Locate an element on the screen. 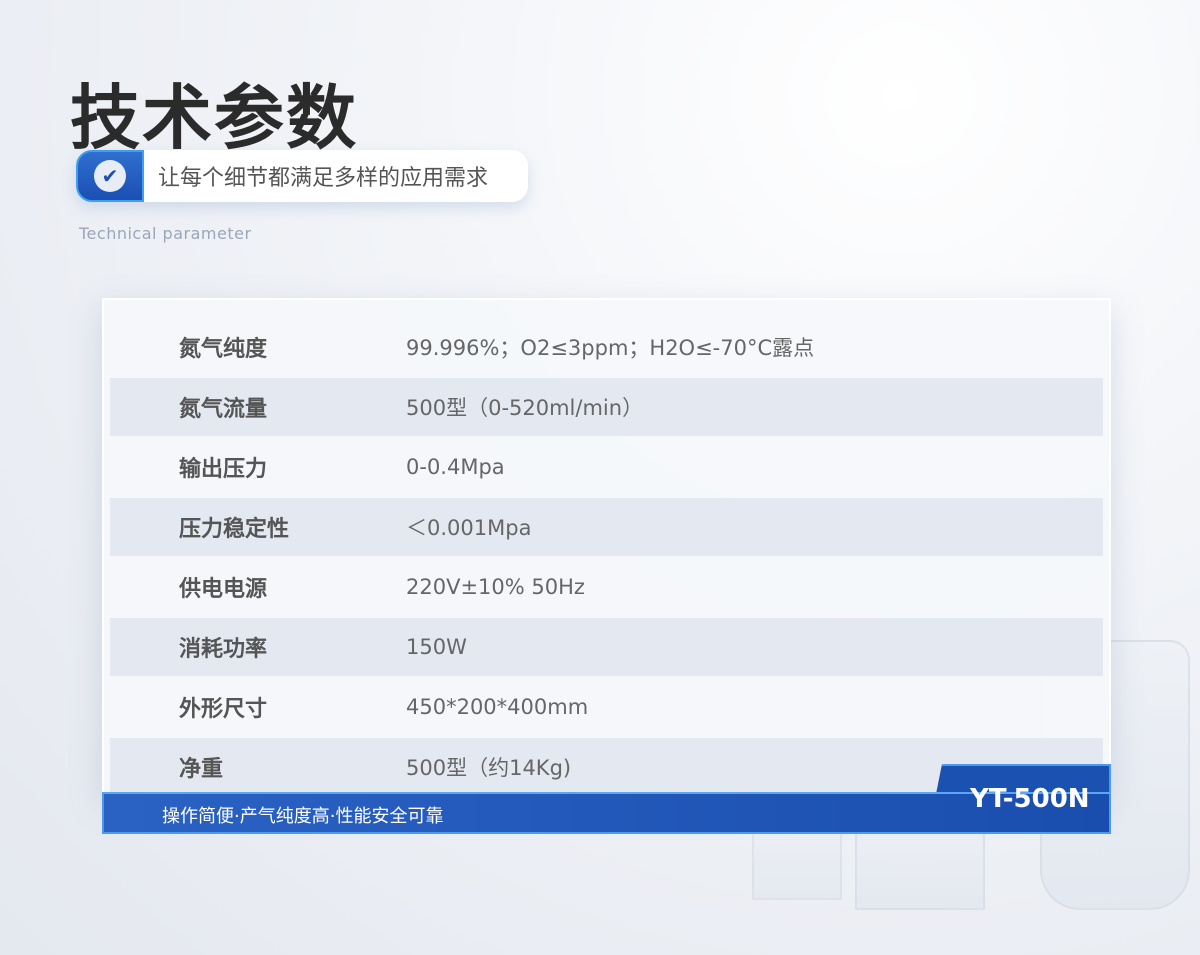 The height and width of the screenshot is (955, 1200). check-circle-icon: ✔ is located at coordinates (110, 176).